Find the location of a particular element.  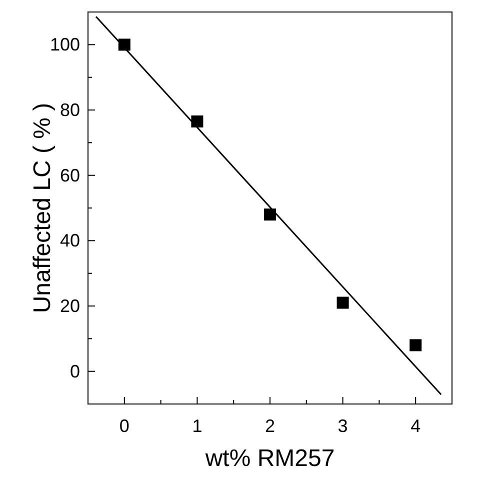

y-tick-label: 40 is located at coordinates (70, 240).